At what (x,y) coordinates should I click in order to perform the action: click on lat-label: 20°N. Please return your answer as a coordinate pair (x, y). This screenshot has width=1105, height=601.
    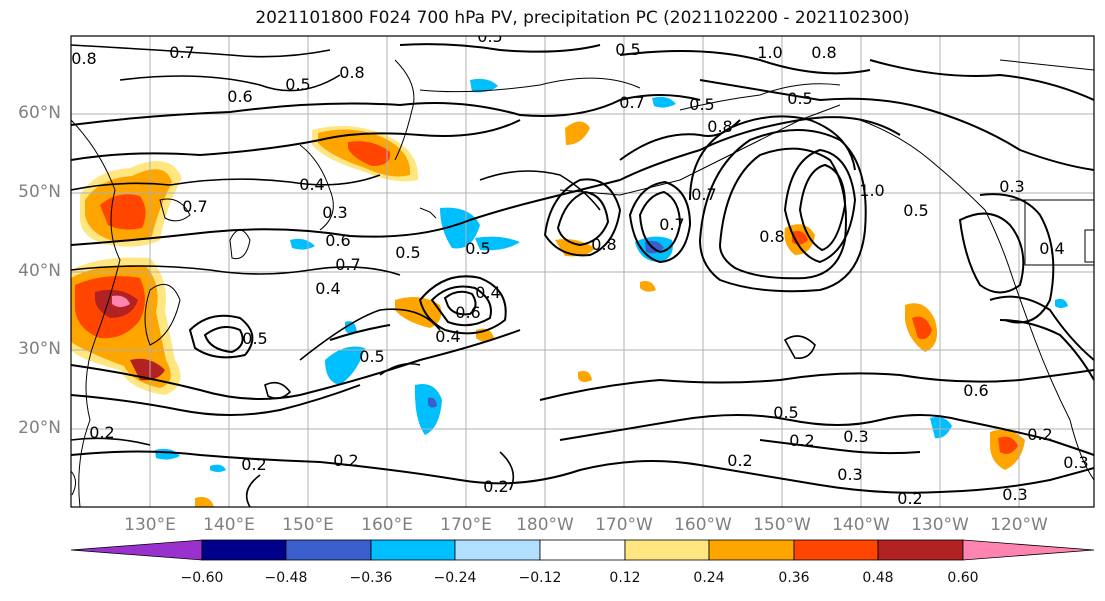
    Looking at the image, I should click on (39, 428).